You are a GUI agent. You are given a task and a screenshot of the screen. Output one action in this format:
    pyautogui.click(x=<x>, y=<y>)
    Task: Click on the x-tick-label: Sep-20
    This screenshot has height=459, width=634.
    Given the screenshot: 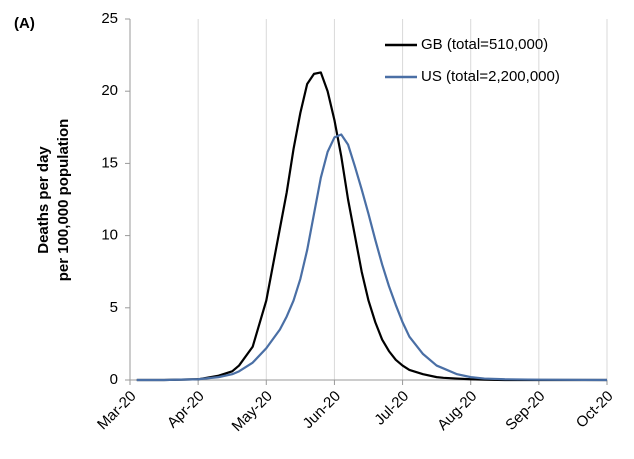 What is the action you would take?
    pyautogui.click(x=525, y=411)
    